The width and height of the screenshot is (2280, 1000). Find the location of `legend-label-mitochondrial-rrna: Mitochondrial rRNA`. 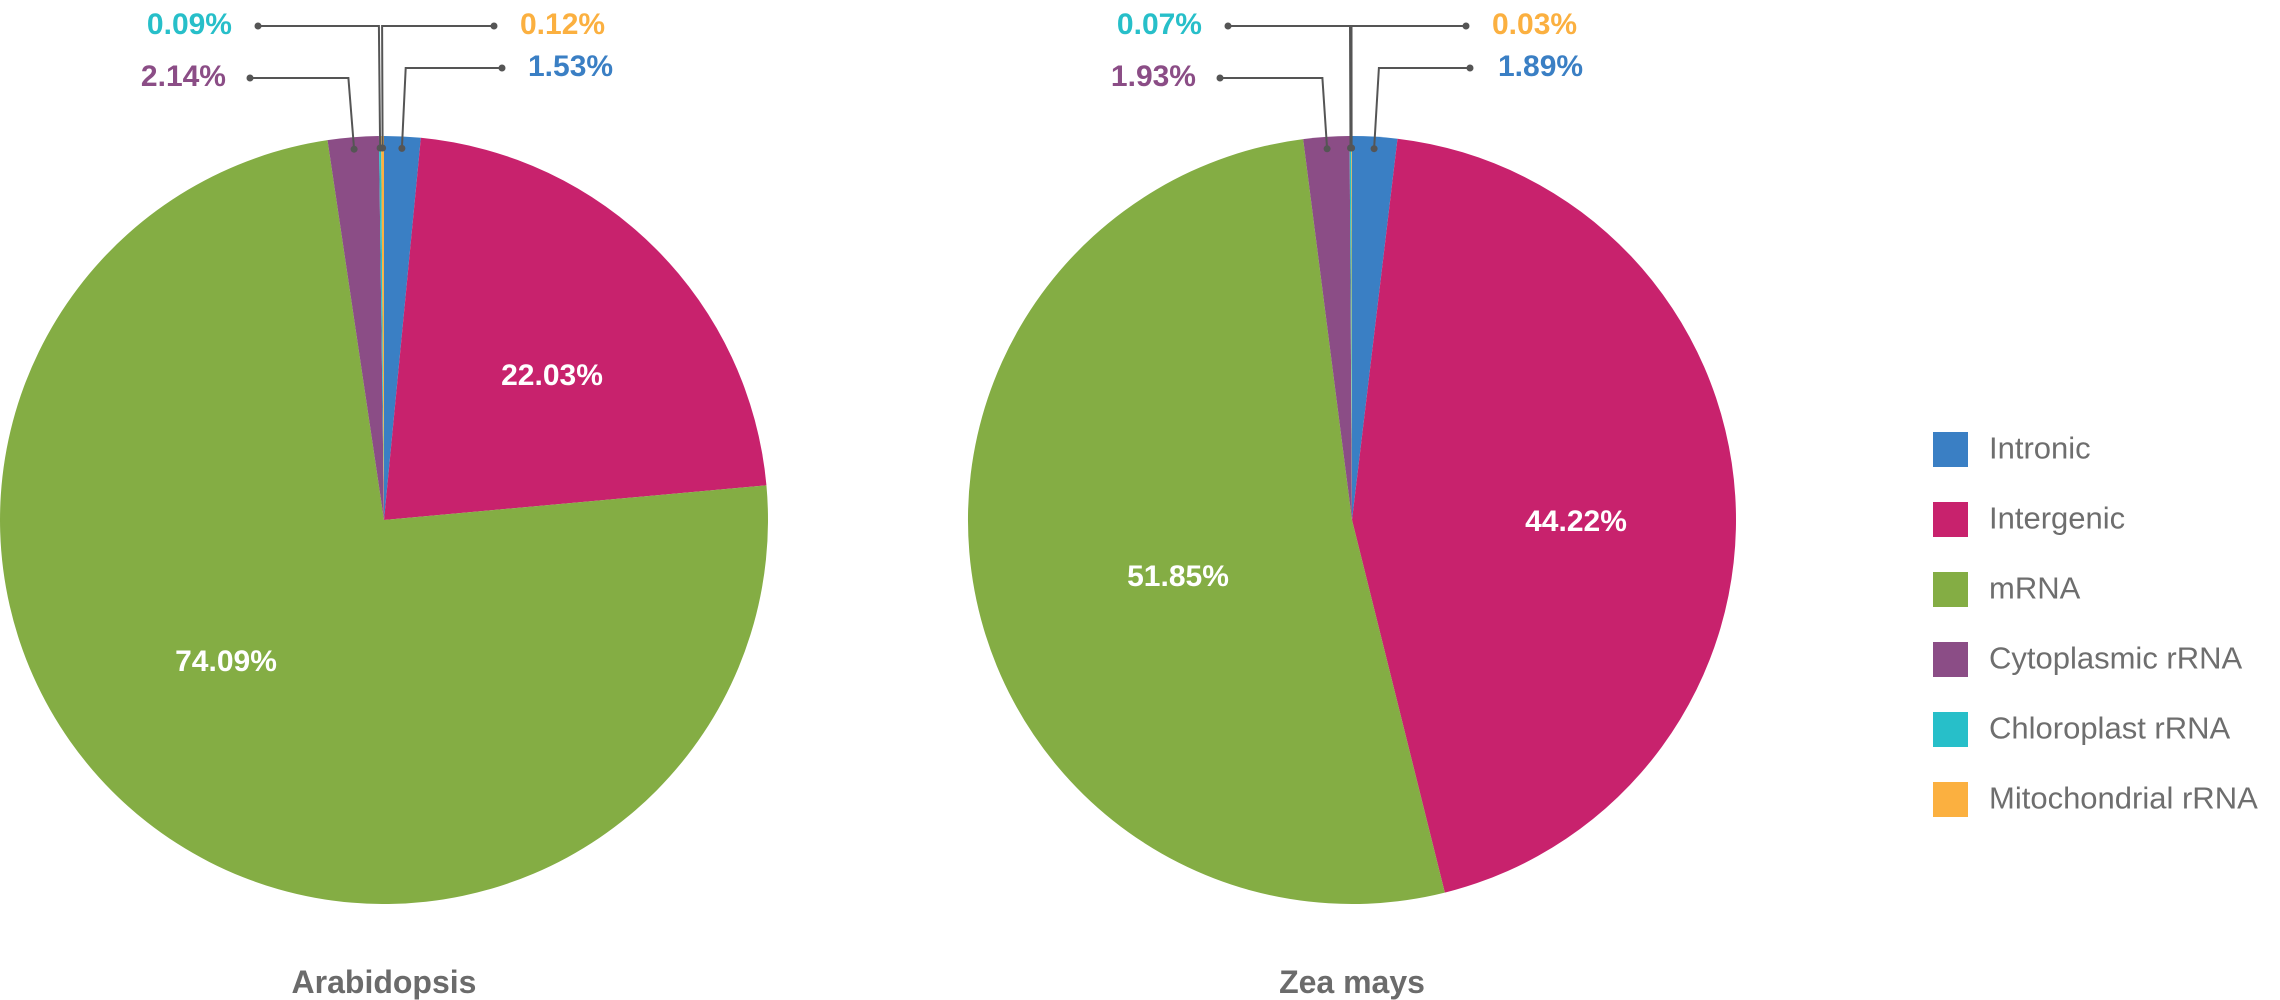

legend-label-mitochondrial-rrna: Mitochondrial rRNA is located at coordinates (2123, 798).